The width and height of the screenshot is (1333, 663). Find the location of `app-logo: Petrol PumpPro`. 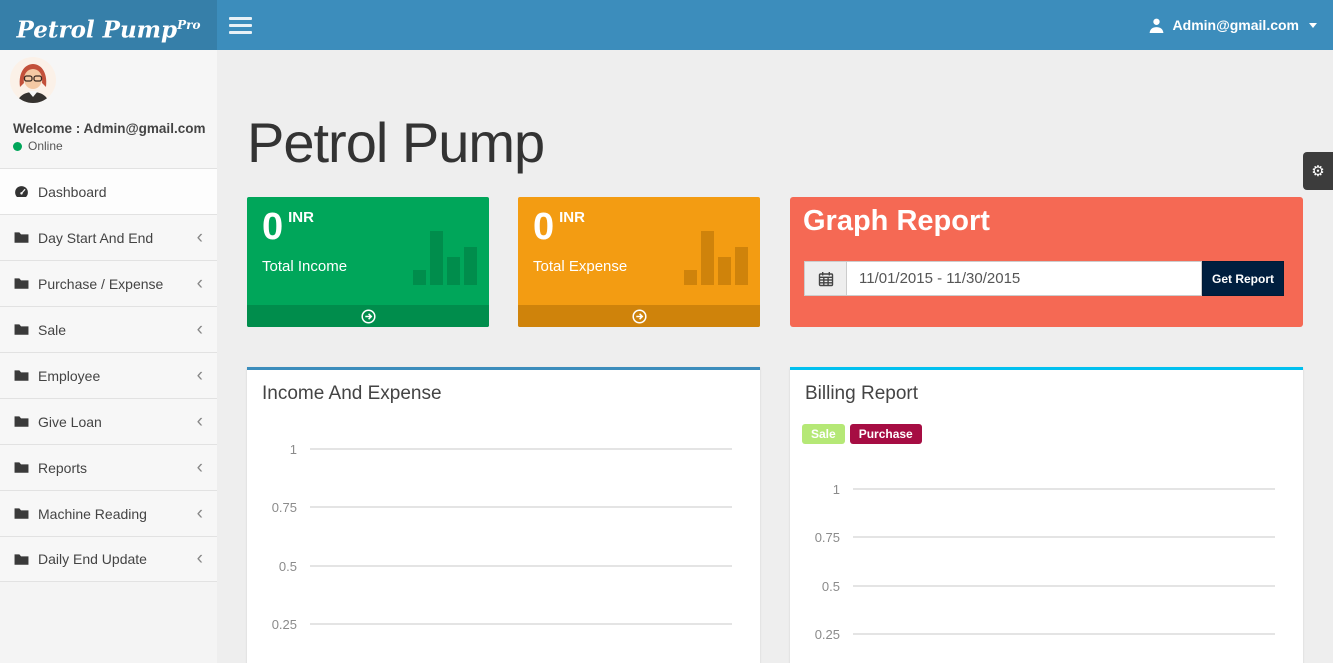

app-logo: Petrol PumpPro is located at coordinates (108, 25).